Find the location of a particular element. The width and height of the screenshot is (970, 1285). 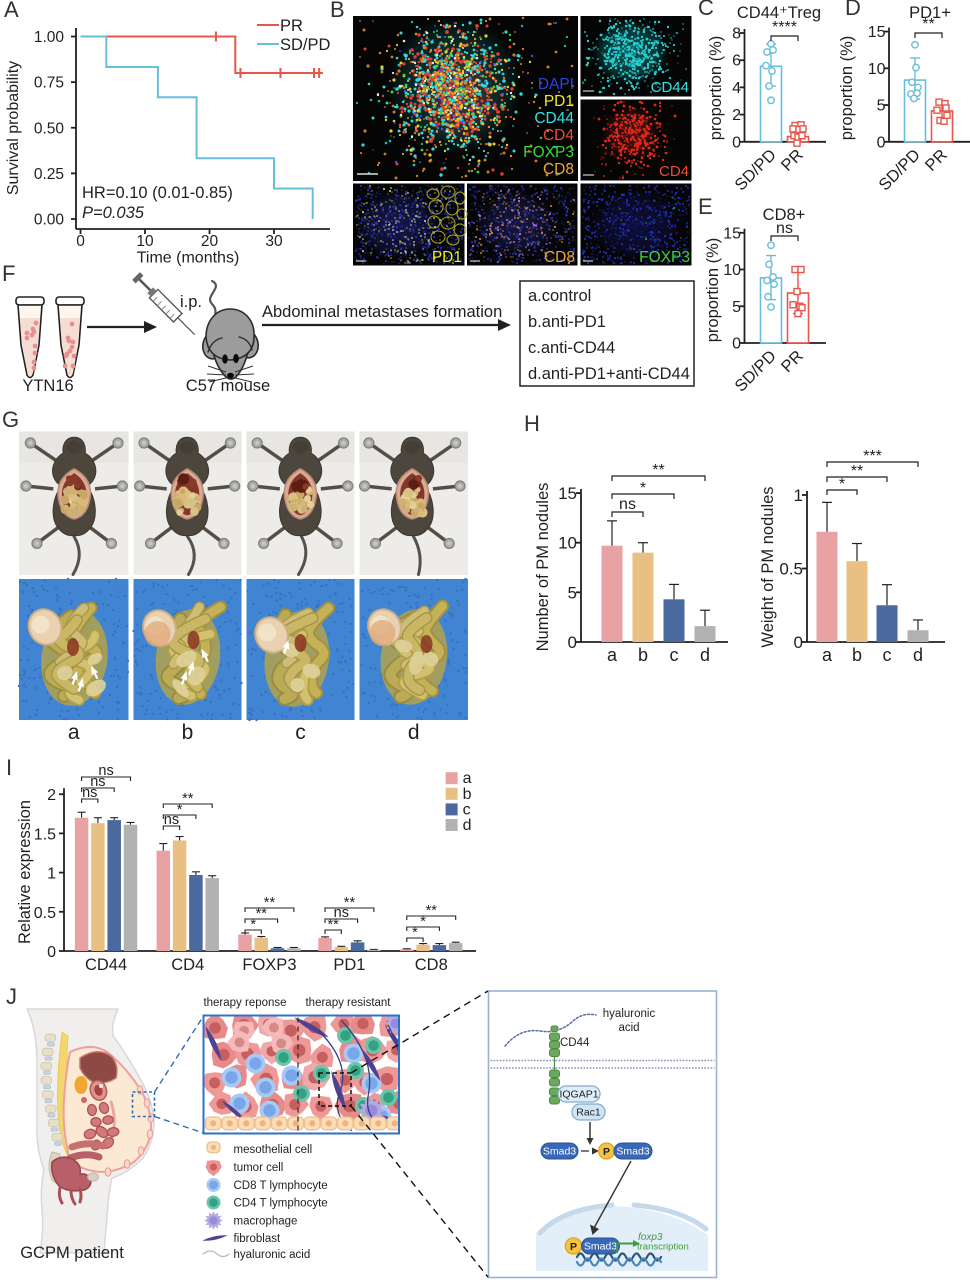

svg-text: C57 mouse is located at coordinates (228, 386).